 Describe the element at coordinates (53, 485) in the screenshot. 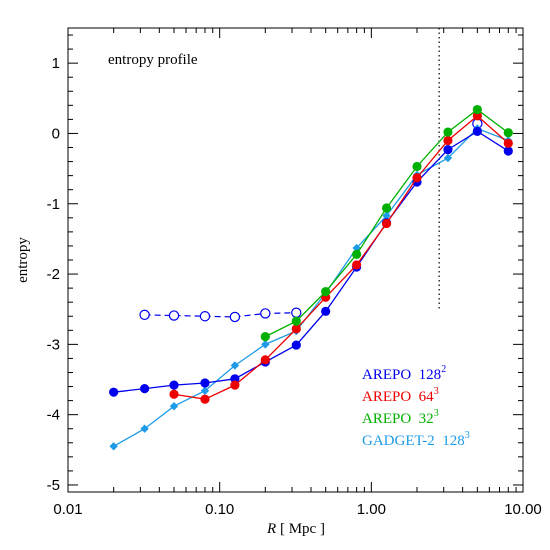

I see `y-tick-label: -5` at that location.